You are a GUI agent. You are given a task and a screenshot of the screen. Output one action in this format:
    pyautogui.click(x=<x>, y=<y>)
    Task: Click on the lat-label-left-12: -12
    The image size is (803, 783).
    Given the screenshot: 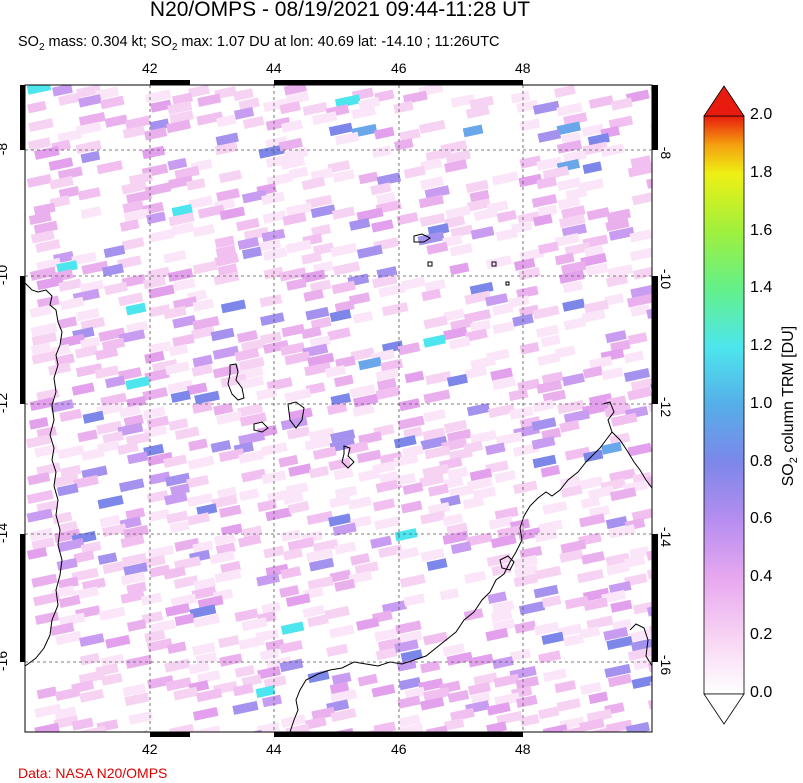 What is the action you would take?
    pyautogui.click(x=5, y=403)
    